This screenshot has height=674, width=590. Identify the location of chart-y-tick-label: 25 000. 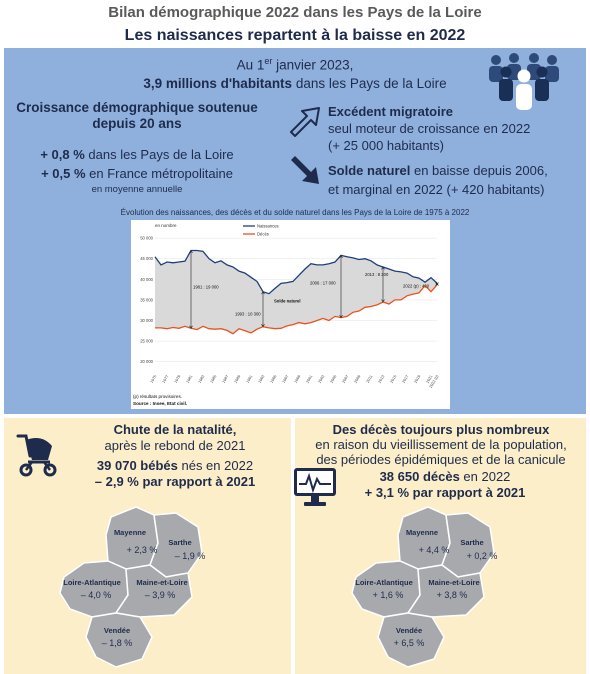
(146, 341).